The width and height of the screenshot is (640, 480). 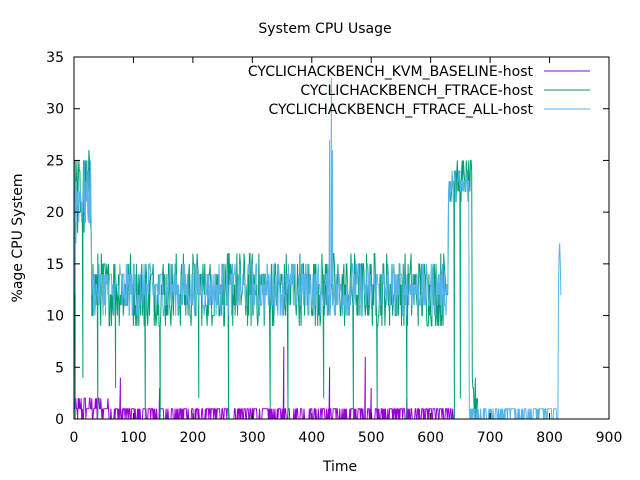 What do you see at coordinates (430, 438) in the screenshot?
I see `x-tick-label: 600` at bounding box center [430, 438].